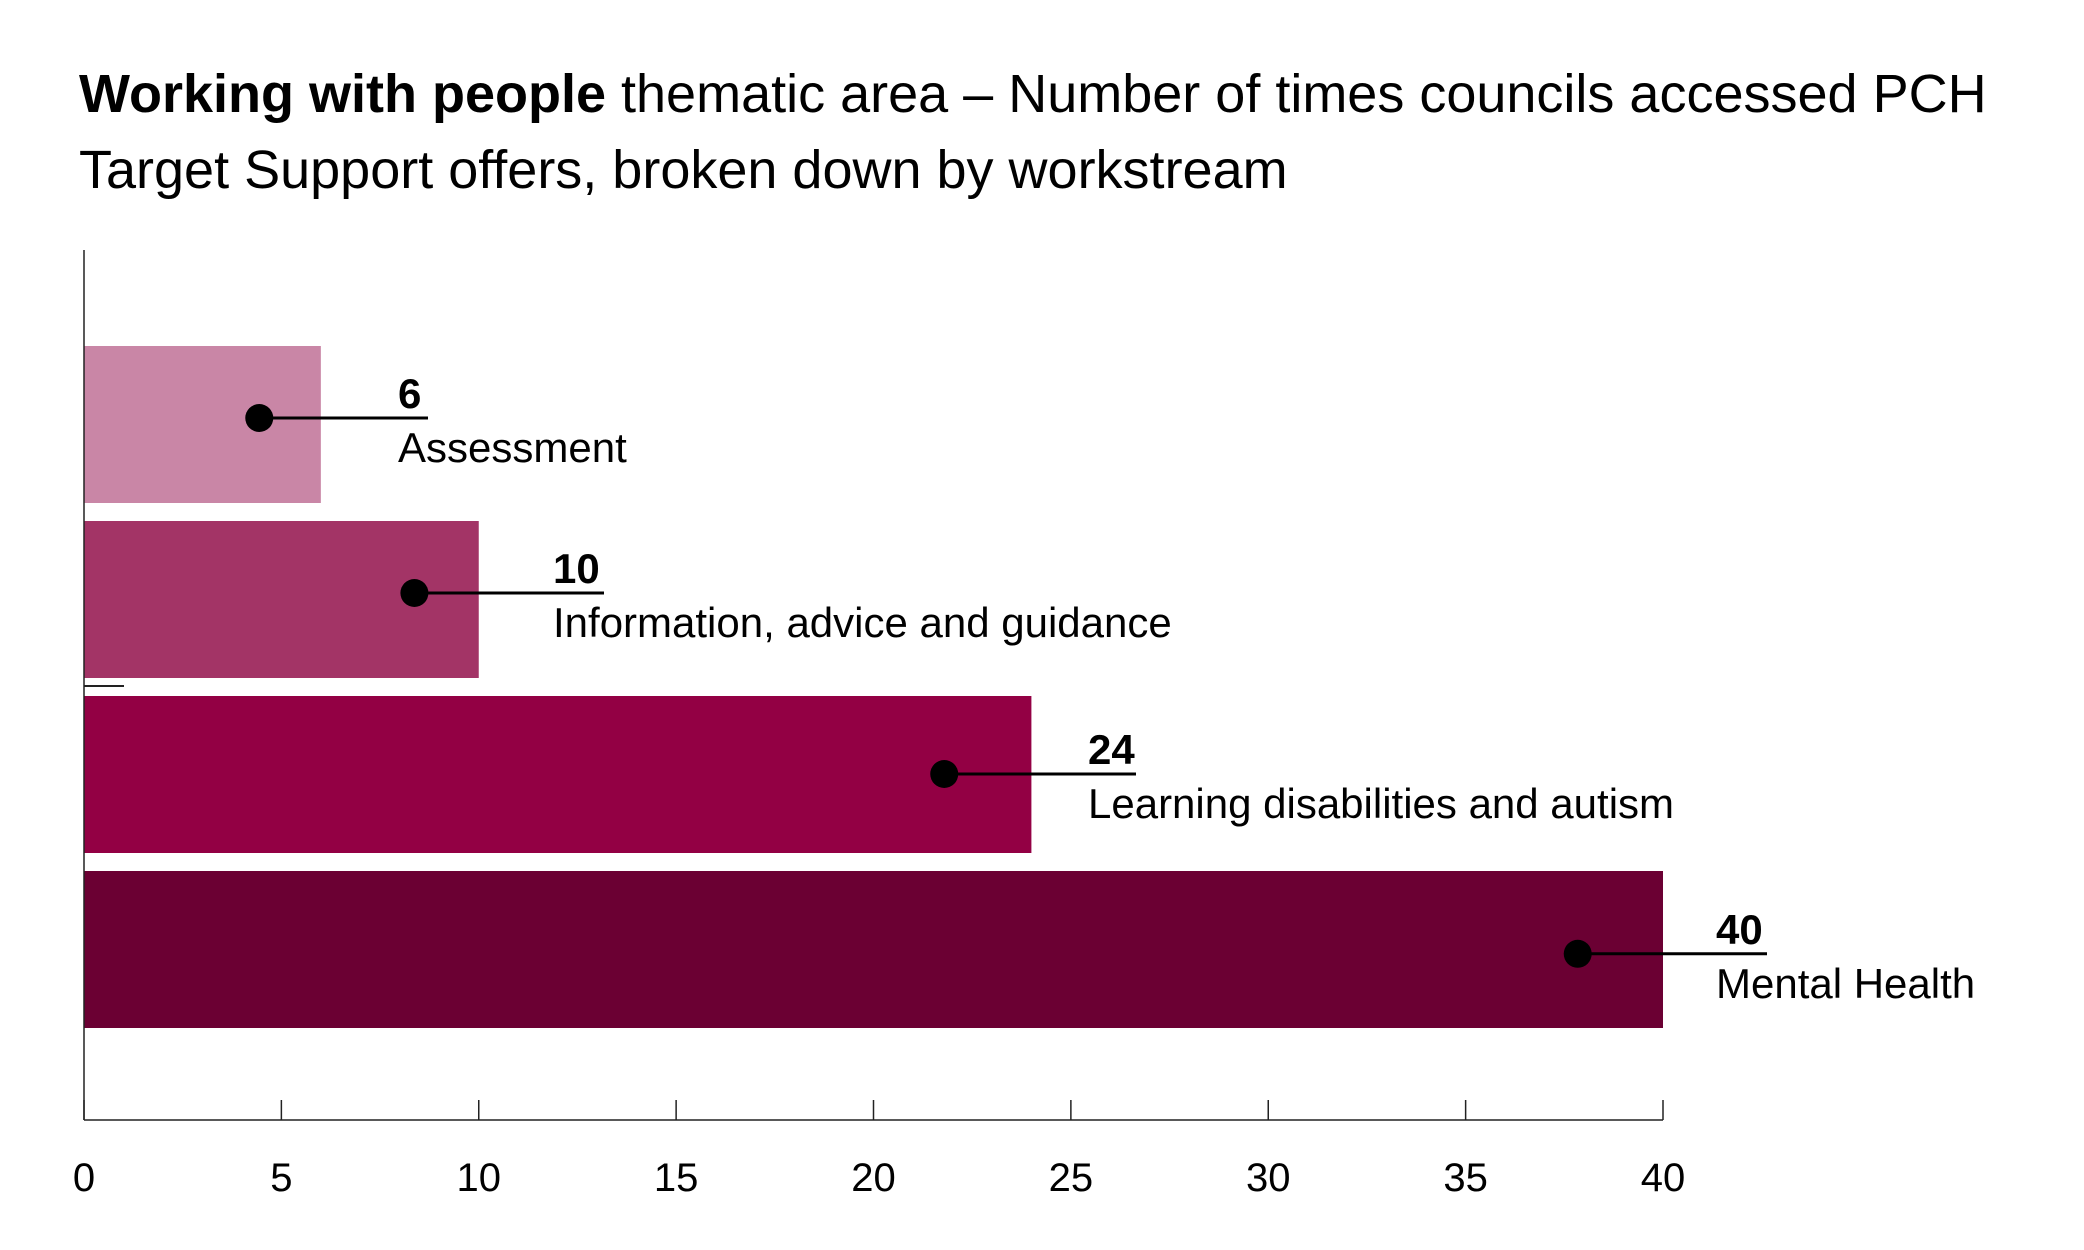 The width and height of the screenshot is (2084, 1250). I want to click on category-label-2: Learning disabilities and autism, so click(1381, 803).